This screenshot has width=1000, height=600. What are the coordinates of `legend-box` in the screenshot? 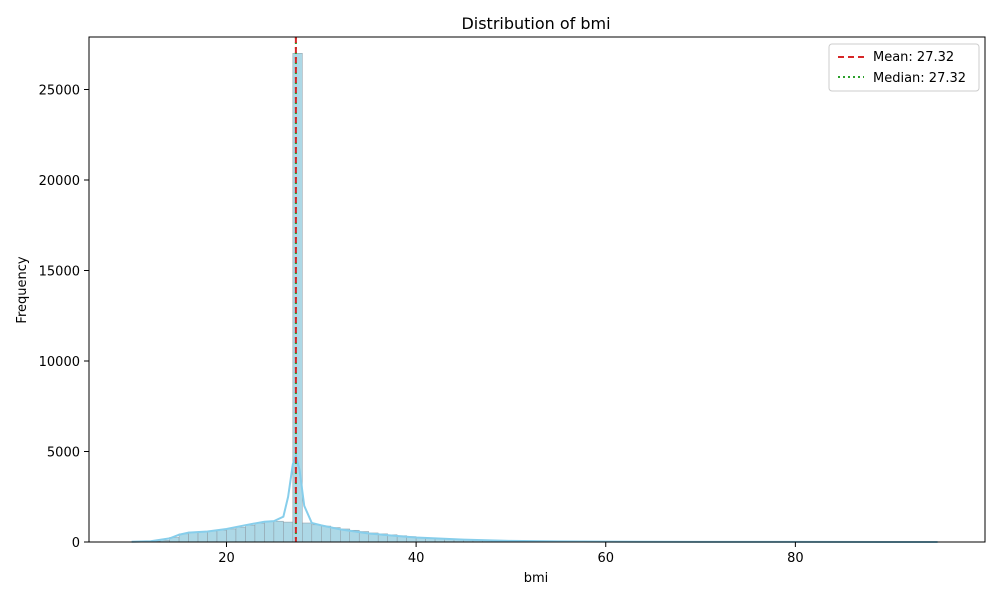 It's located at (904, 67).